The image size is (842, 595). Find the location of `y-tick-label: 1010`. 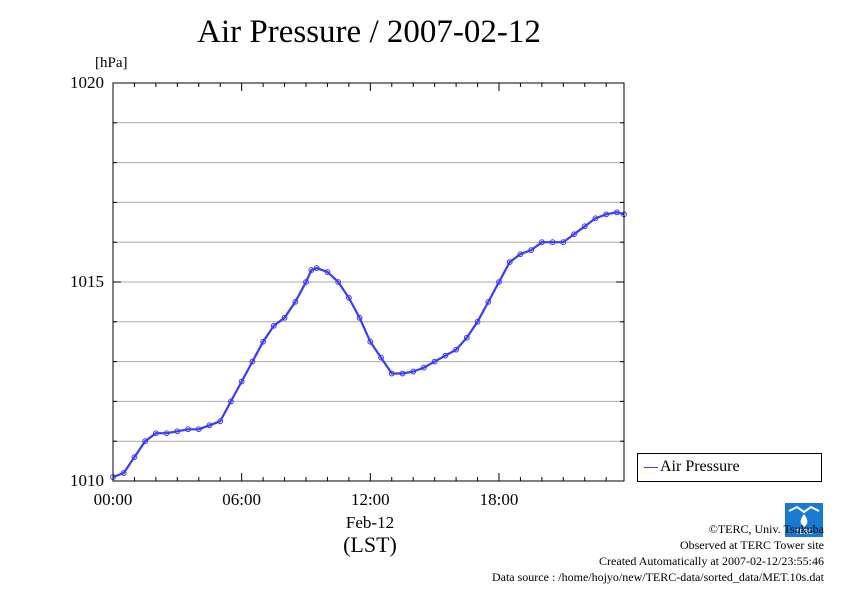

y-tick-label: 1010 is located at coordinates (87, 480).